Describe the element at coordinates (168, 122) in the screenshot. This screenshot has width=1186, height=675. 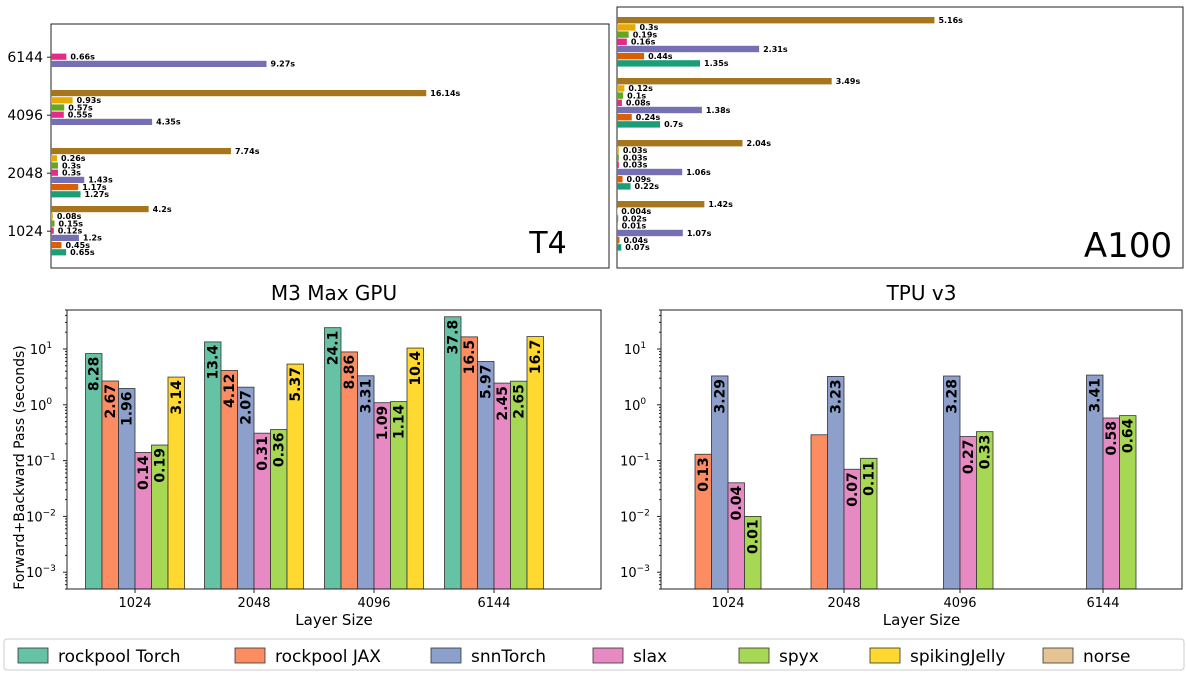
I see `bar-label: 4.35s` at that location.